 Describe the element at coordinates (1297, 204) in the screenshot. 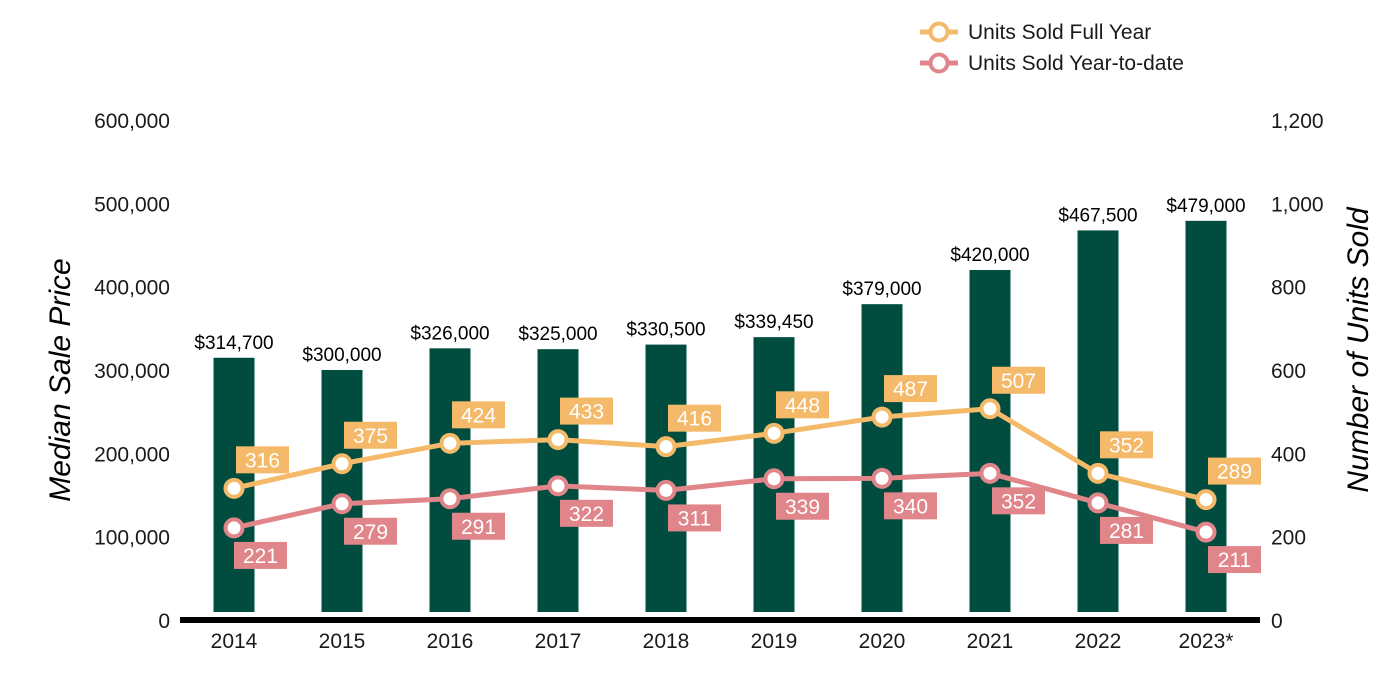

I see `y2-tick-label: 1,000` at that location.